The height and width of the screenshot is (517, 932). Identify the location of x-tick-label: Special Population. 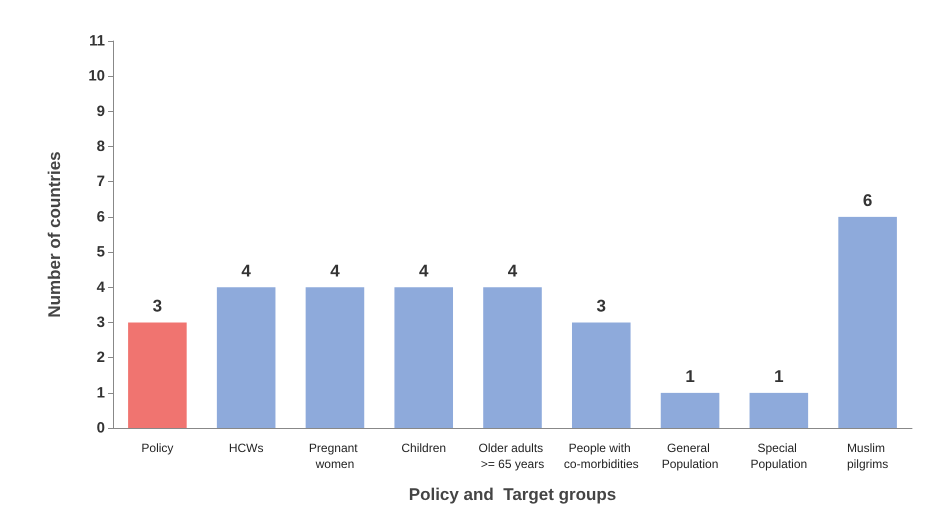
(779, 456).